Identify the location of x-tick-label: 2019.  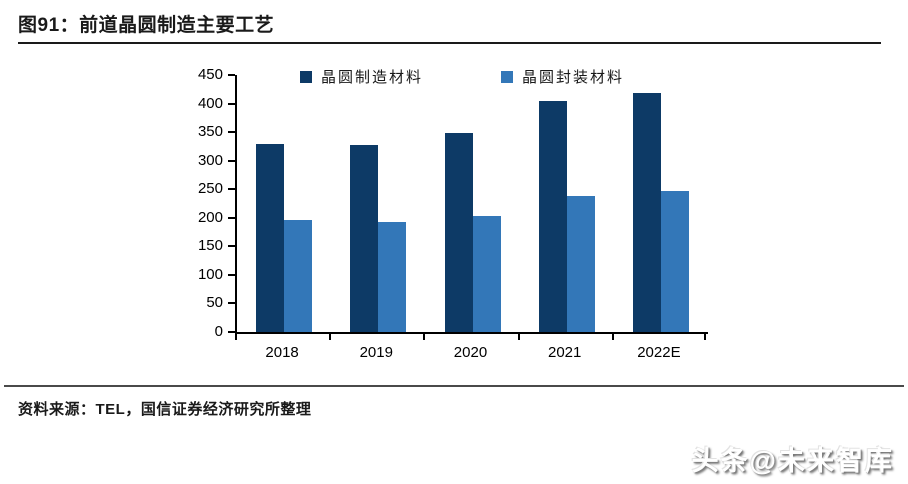
(376, 352).